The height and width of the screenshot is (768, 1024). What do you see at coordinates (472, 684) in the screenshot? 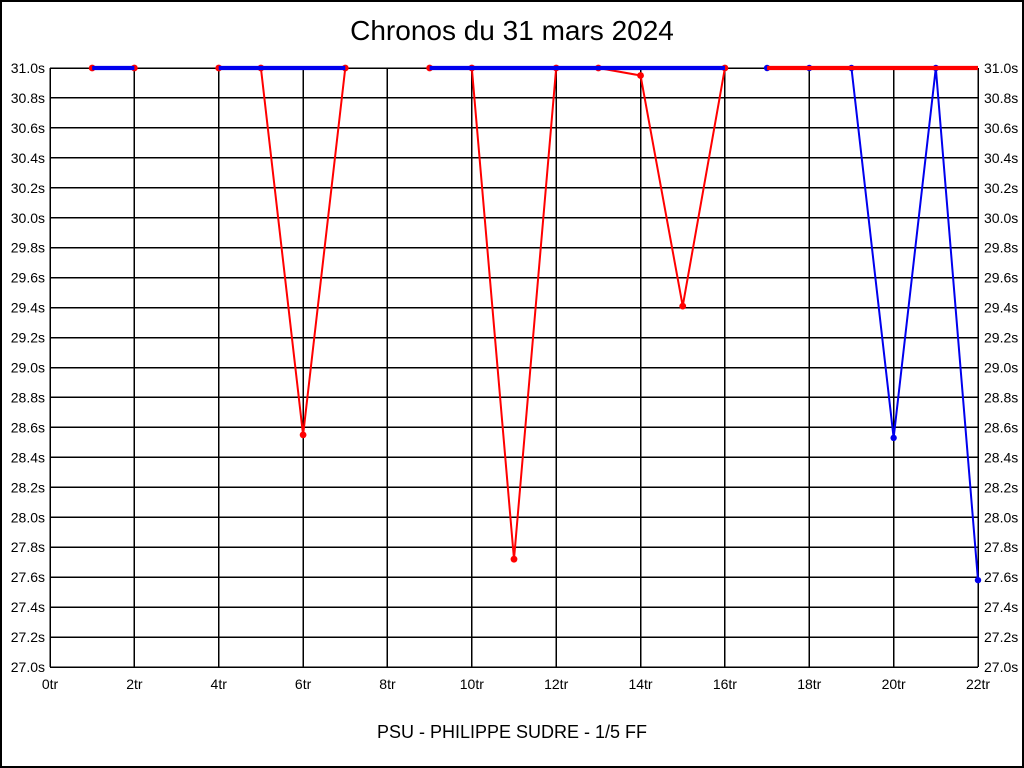
I see `x-tick-label: 10tr` at bounding box center [472, 684].